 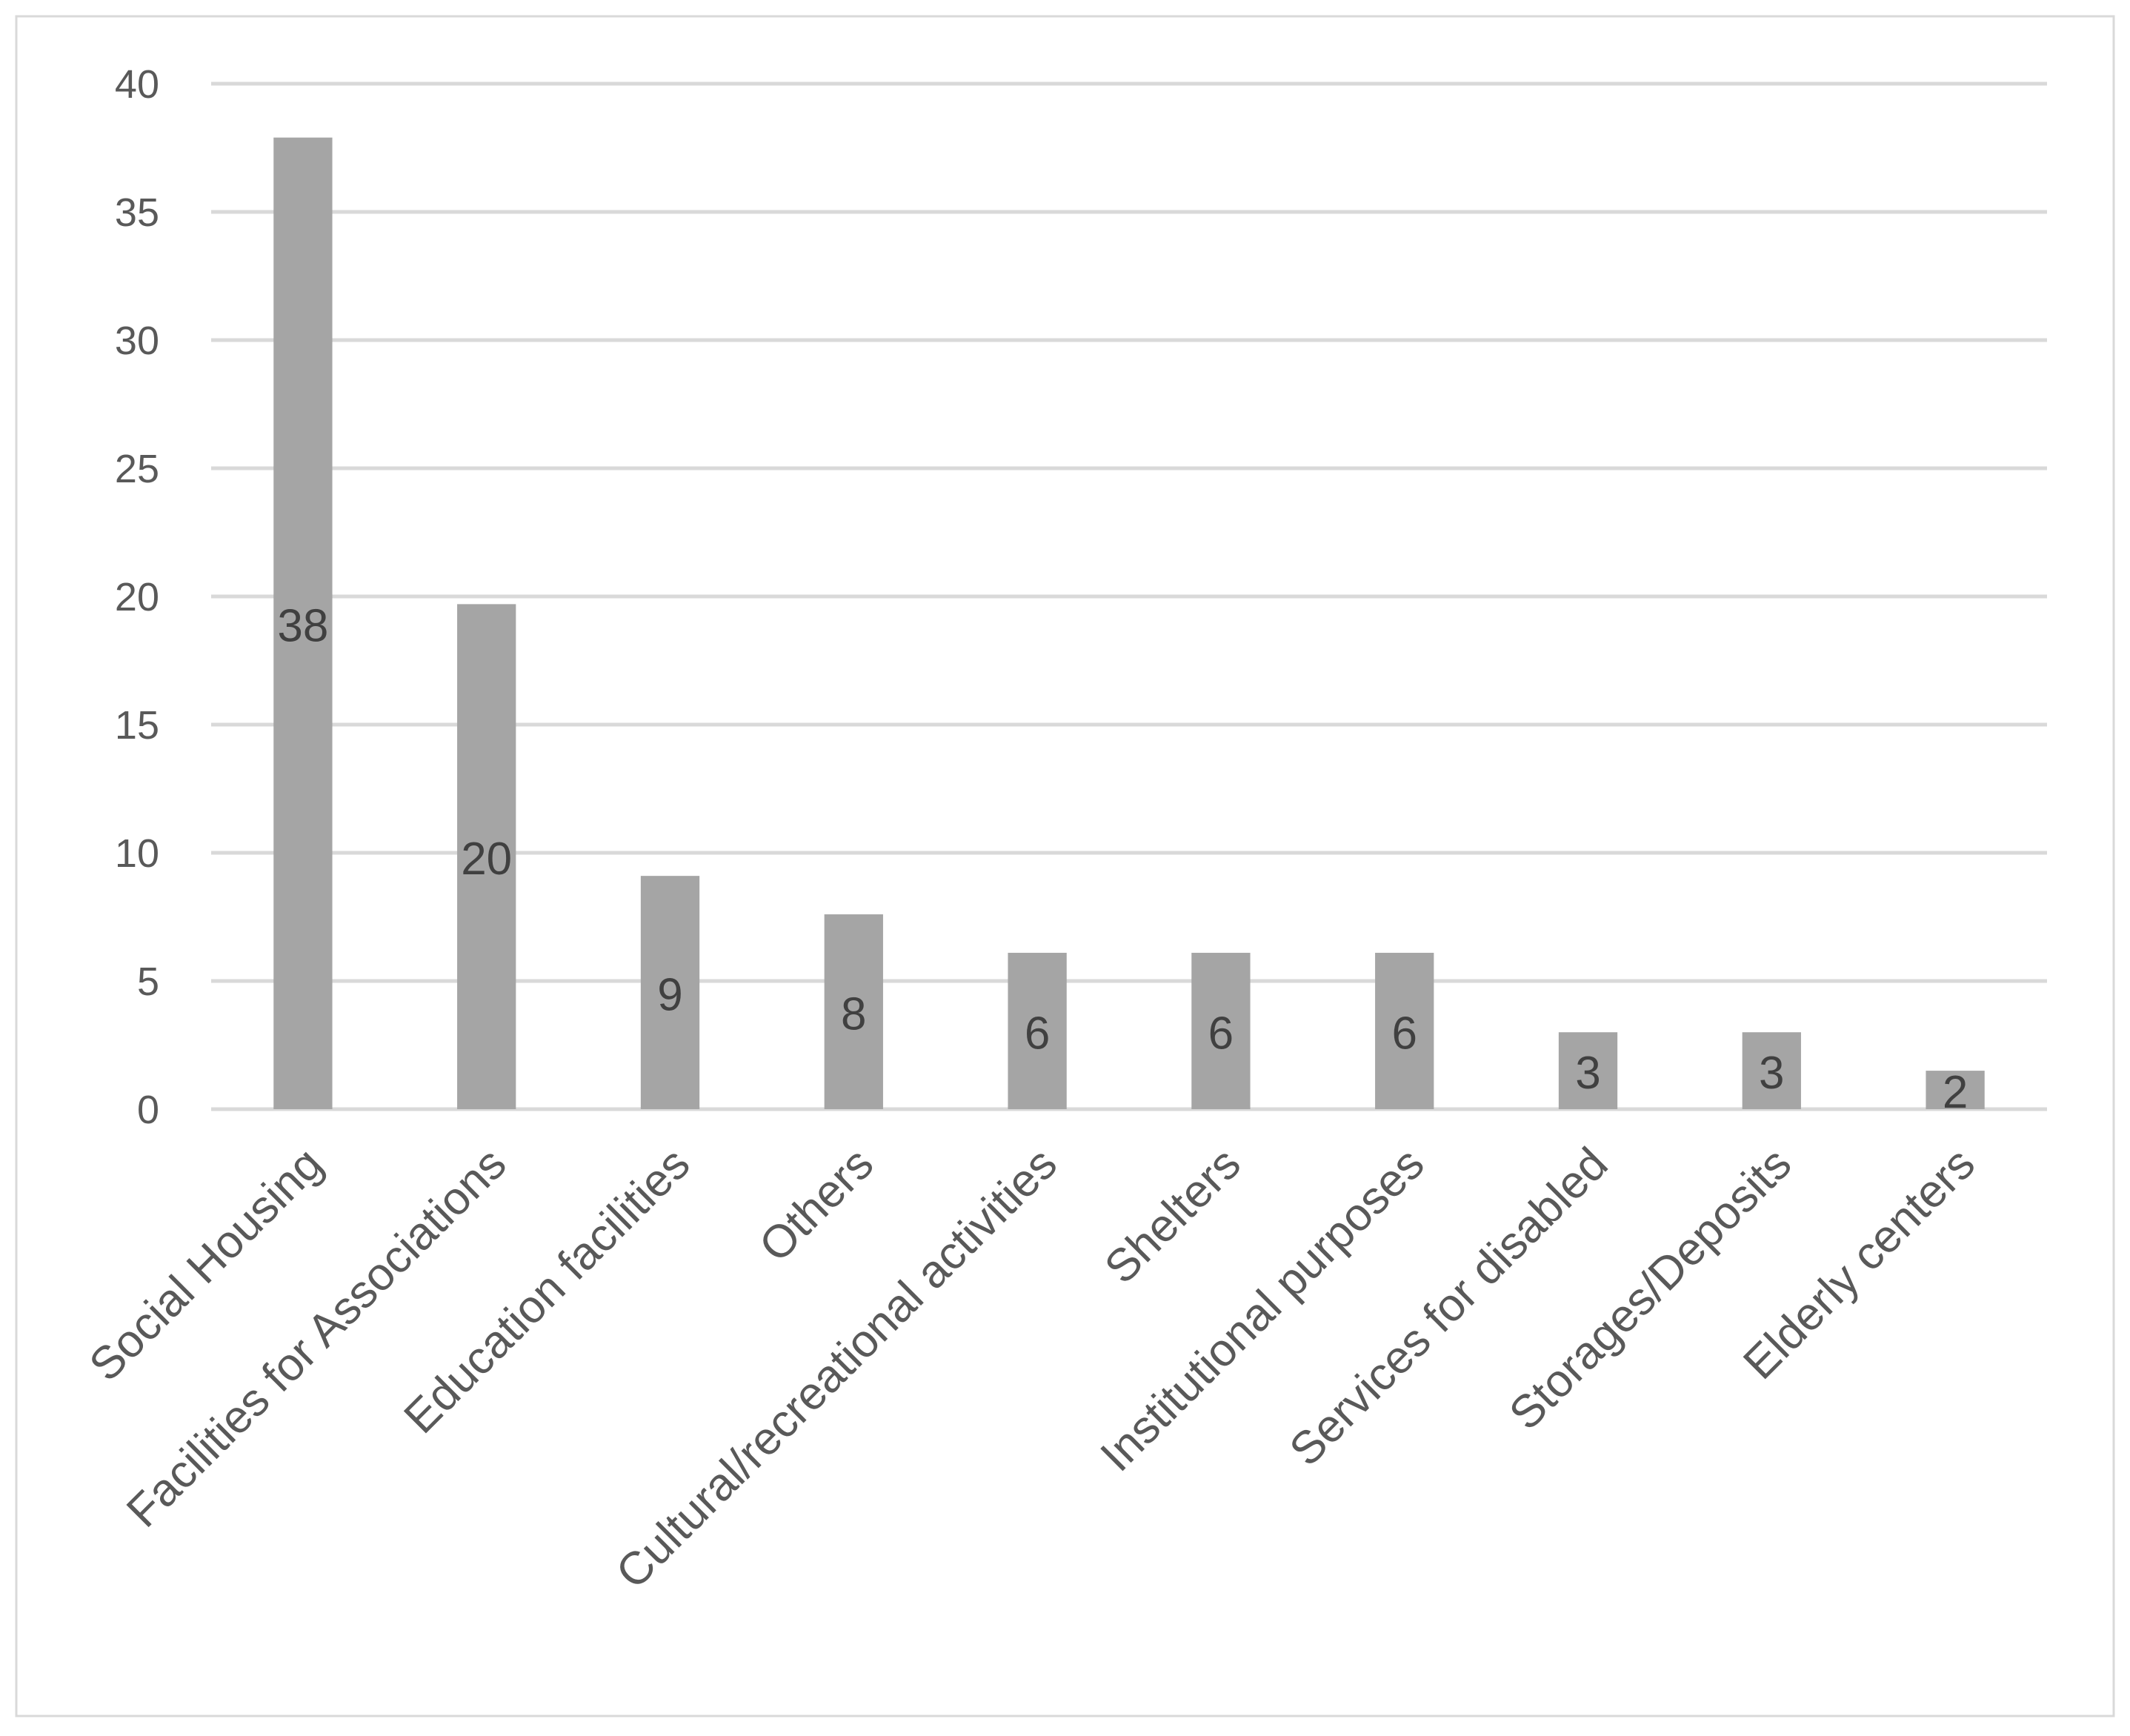 I want to click on y-tick-label: 0, so click(x=148, y=1110).